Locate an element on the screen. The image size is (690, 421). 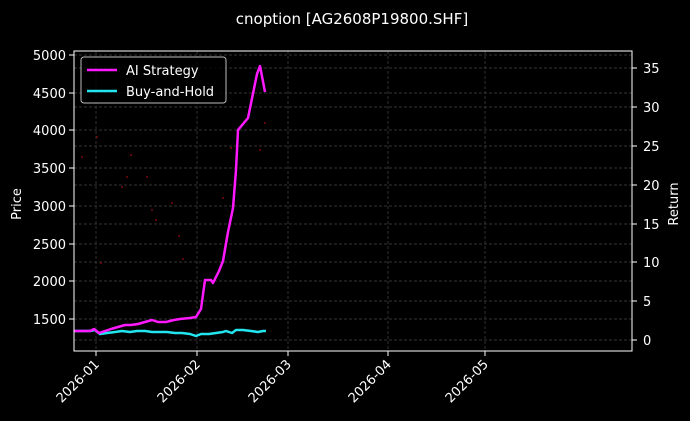
left-tick-2500: 2500 is located at coordinates (49, 245).